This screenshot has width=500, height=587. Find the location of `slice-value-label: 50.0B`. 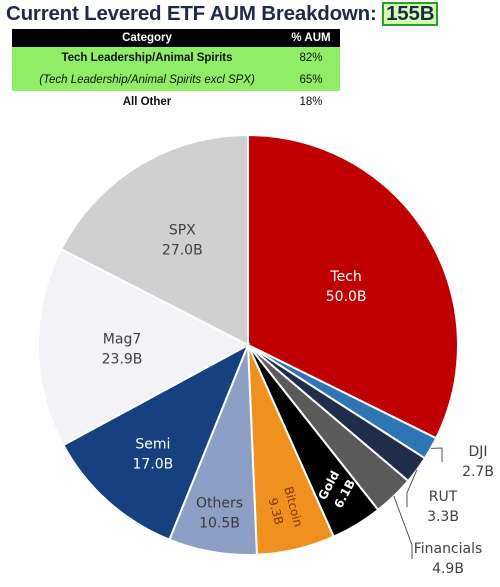

slice-value-label: 50.0B is located at coordinates (346, 297).